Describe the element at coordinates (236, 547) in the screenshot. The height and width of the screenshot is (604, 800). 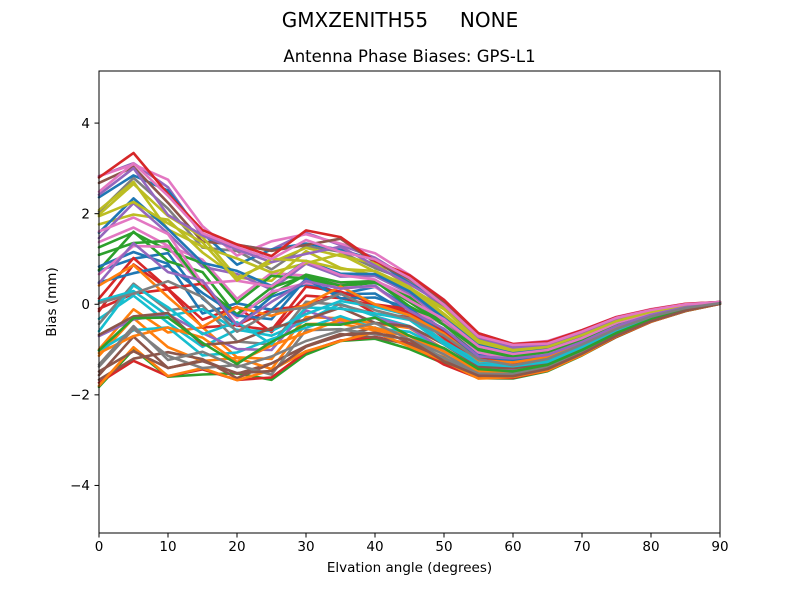
I see `x-tick-label: 20` at that location.